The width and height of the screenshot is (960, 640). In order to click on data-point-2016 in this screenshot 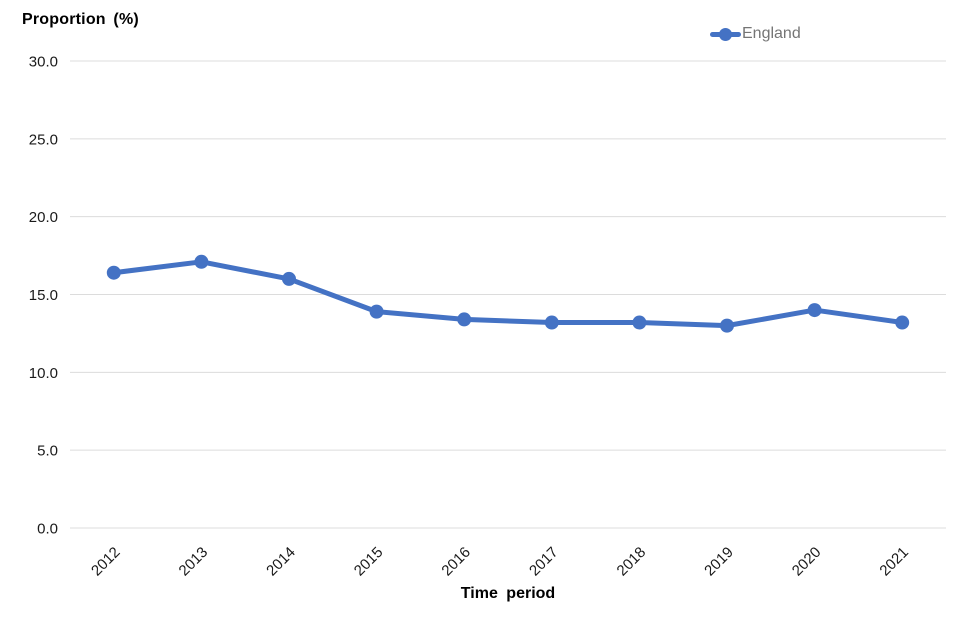, I will do `click(464, 319)`.